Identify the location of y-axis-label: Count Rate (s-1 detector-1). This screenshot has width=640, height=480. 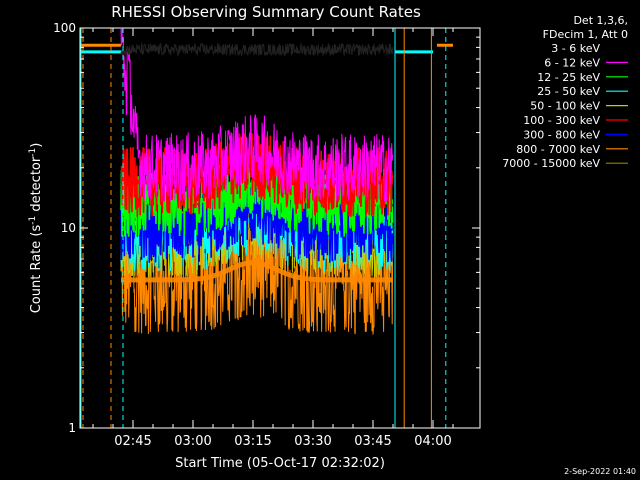
(36, 228).